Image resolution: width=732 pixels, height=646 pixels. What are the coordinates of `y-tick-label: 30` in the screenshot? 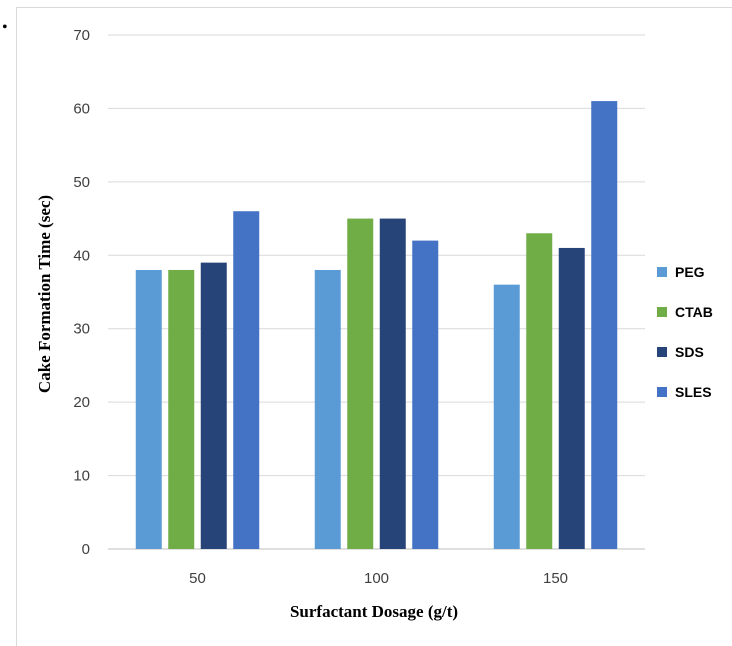 It's located at (81, 329).